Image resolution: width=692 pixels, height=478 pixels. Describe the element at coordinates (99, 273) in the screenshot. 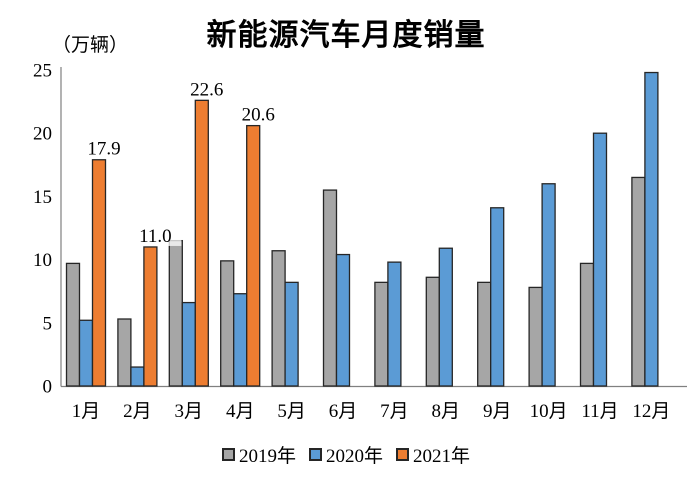

I see `bar-2021年-1月` at that location.